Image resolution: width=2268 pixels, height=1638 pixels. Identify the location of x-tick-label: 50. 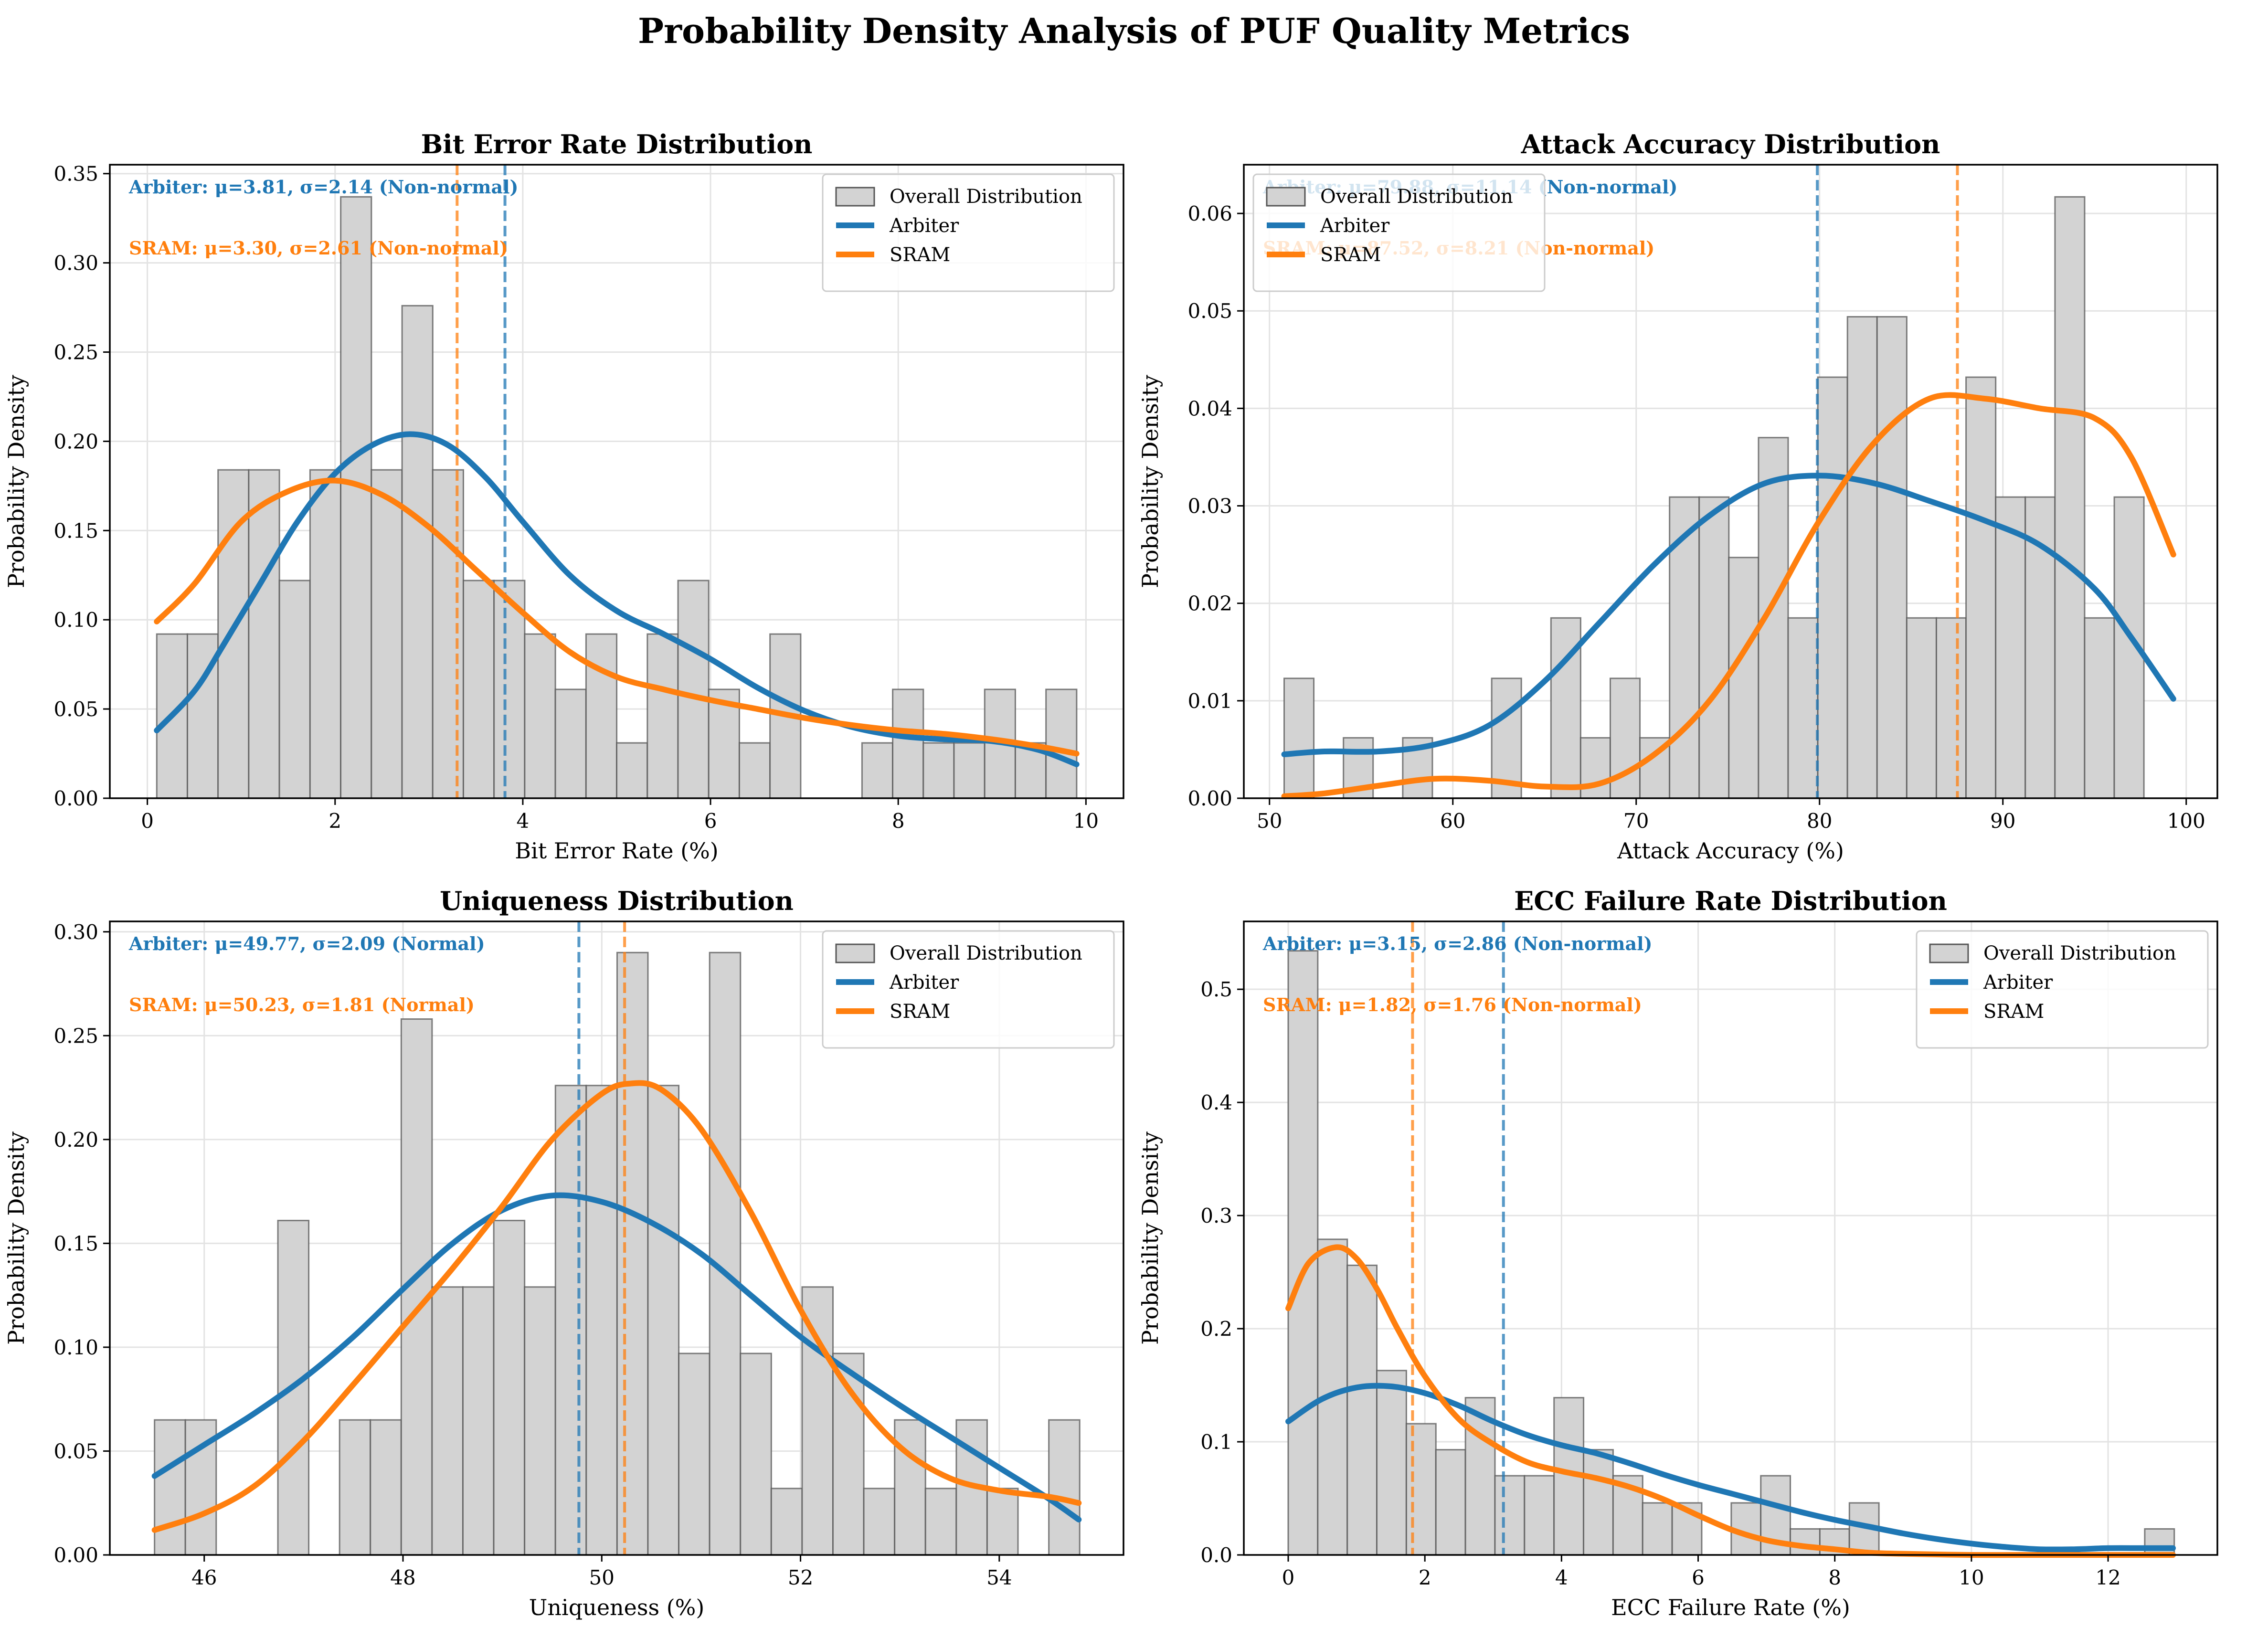
(602, 1577).